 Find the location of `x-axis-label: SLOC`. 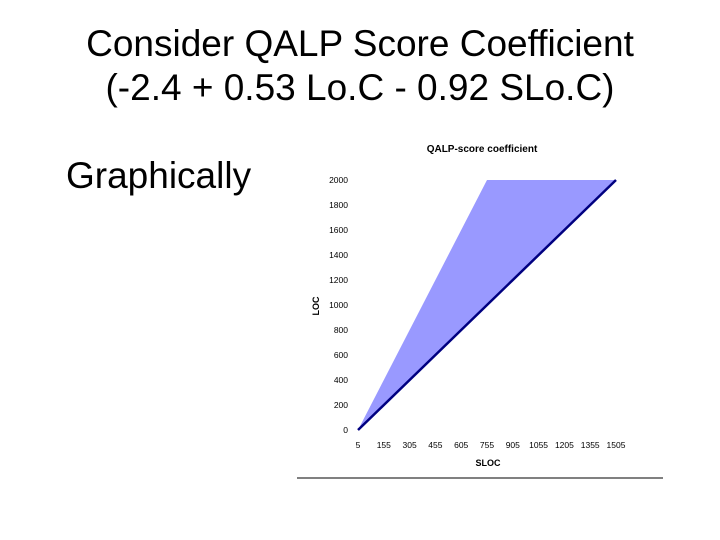

x-axis-label: SLOC is located at coordinates (488, 463).